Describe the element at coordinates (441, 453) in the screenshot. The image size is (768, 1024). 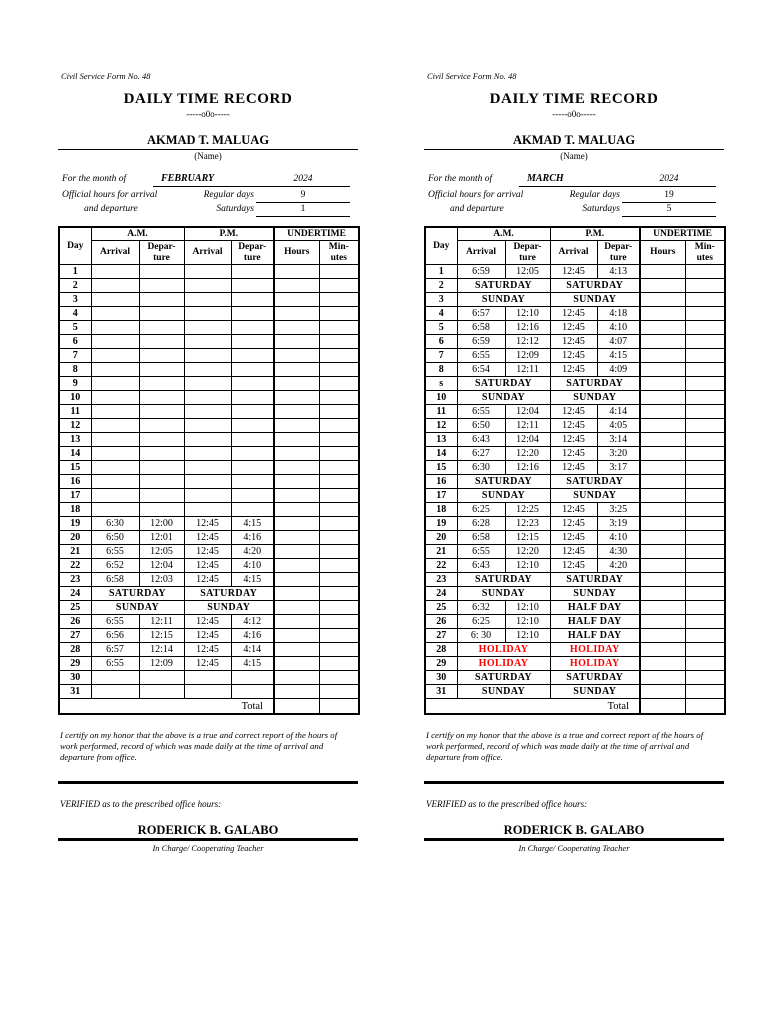
I see `day-cell: 14` at that location.